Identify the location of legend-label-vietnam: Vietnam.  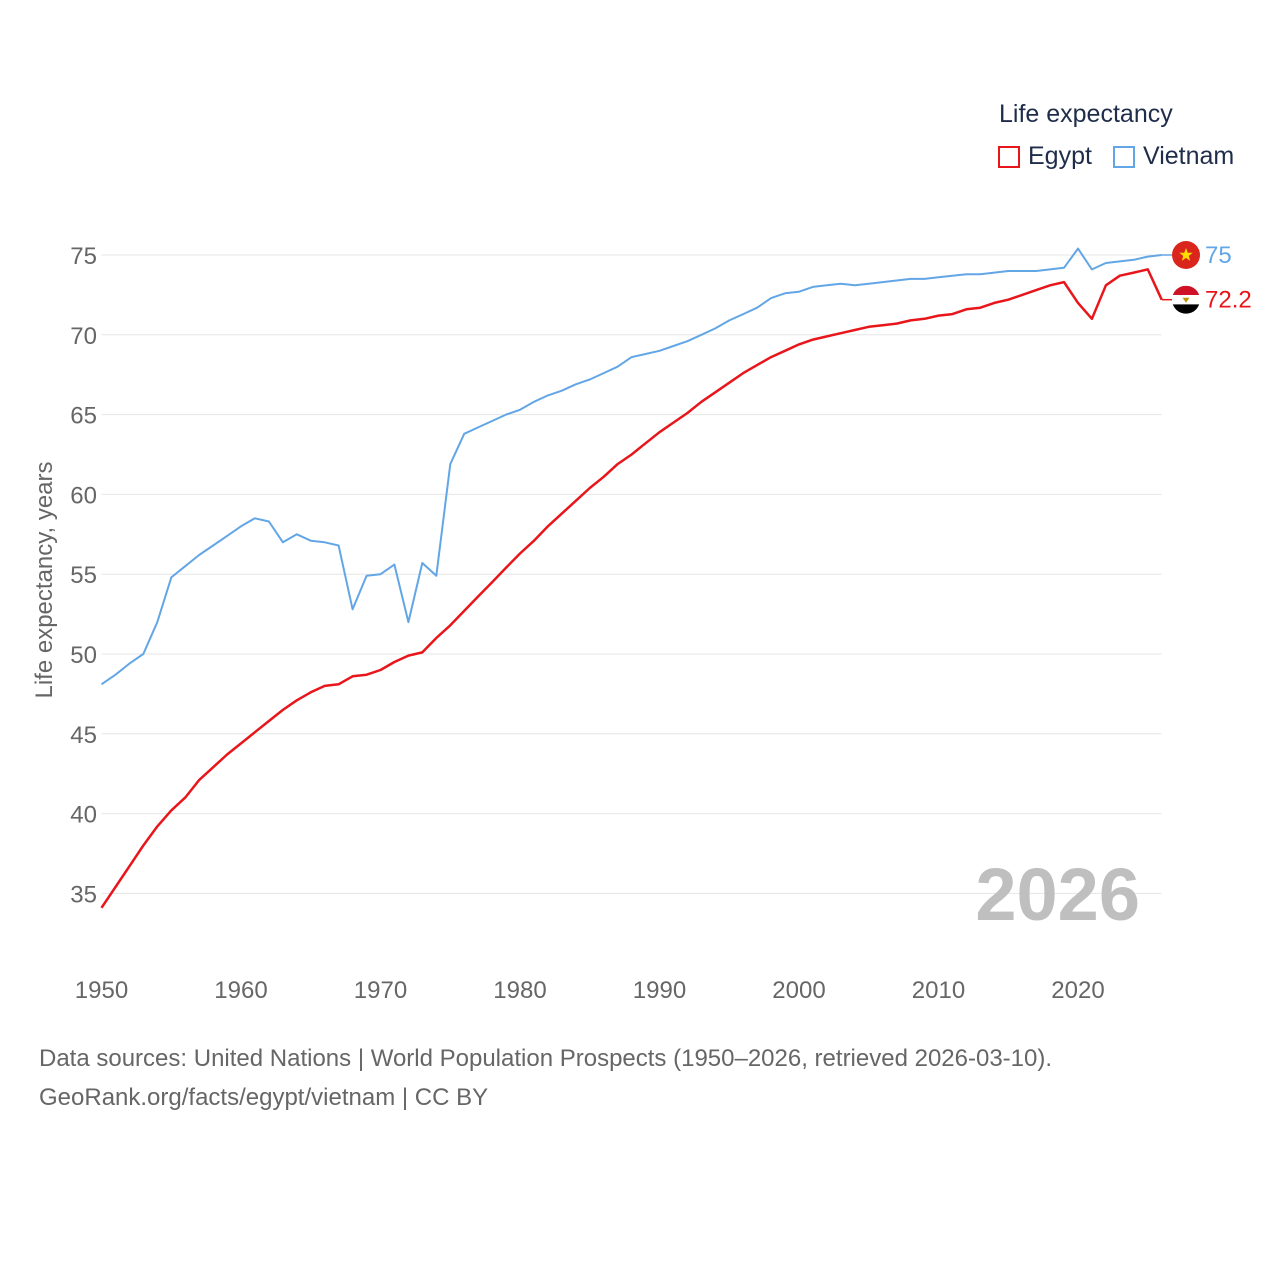
(1189, 156).